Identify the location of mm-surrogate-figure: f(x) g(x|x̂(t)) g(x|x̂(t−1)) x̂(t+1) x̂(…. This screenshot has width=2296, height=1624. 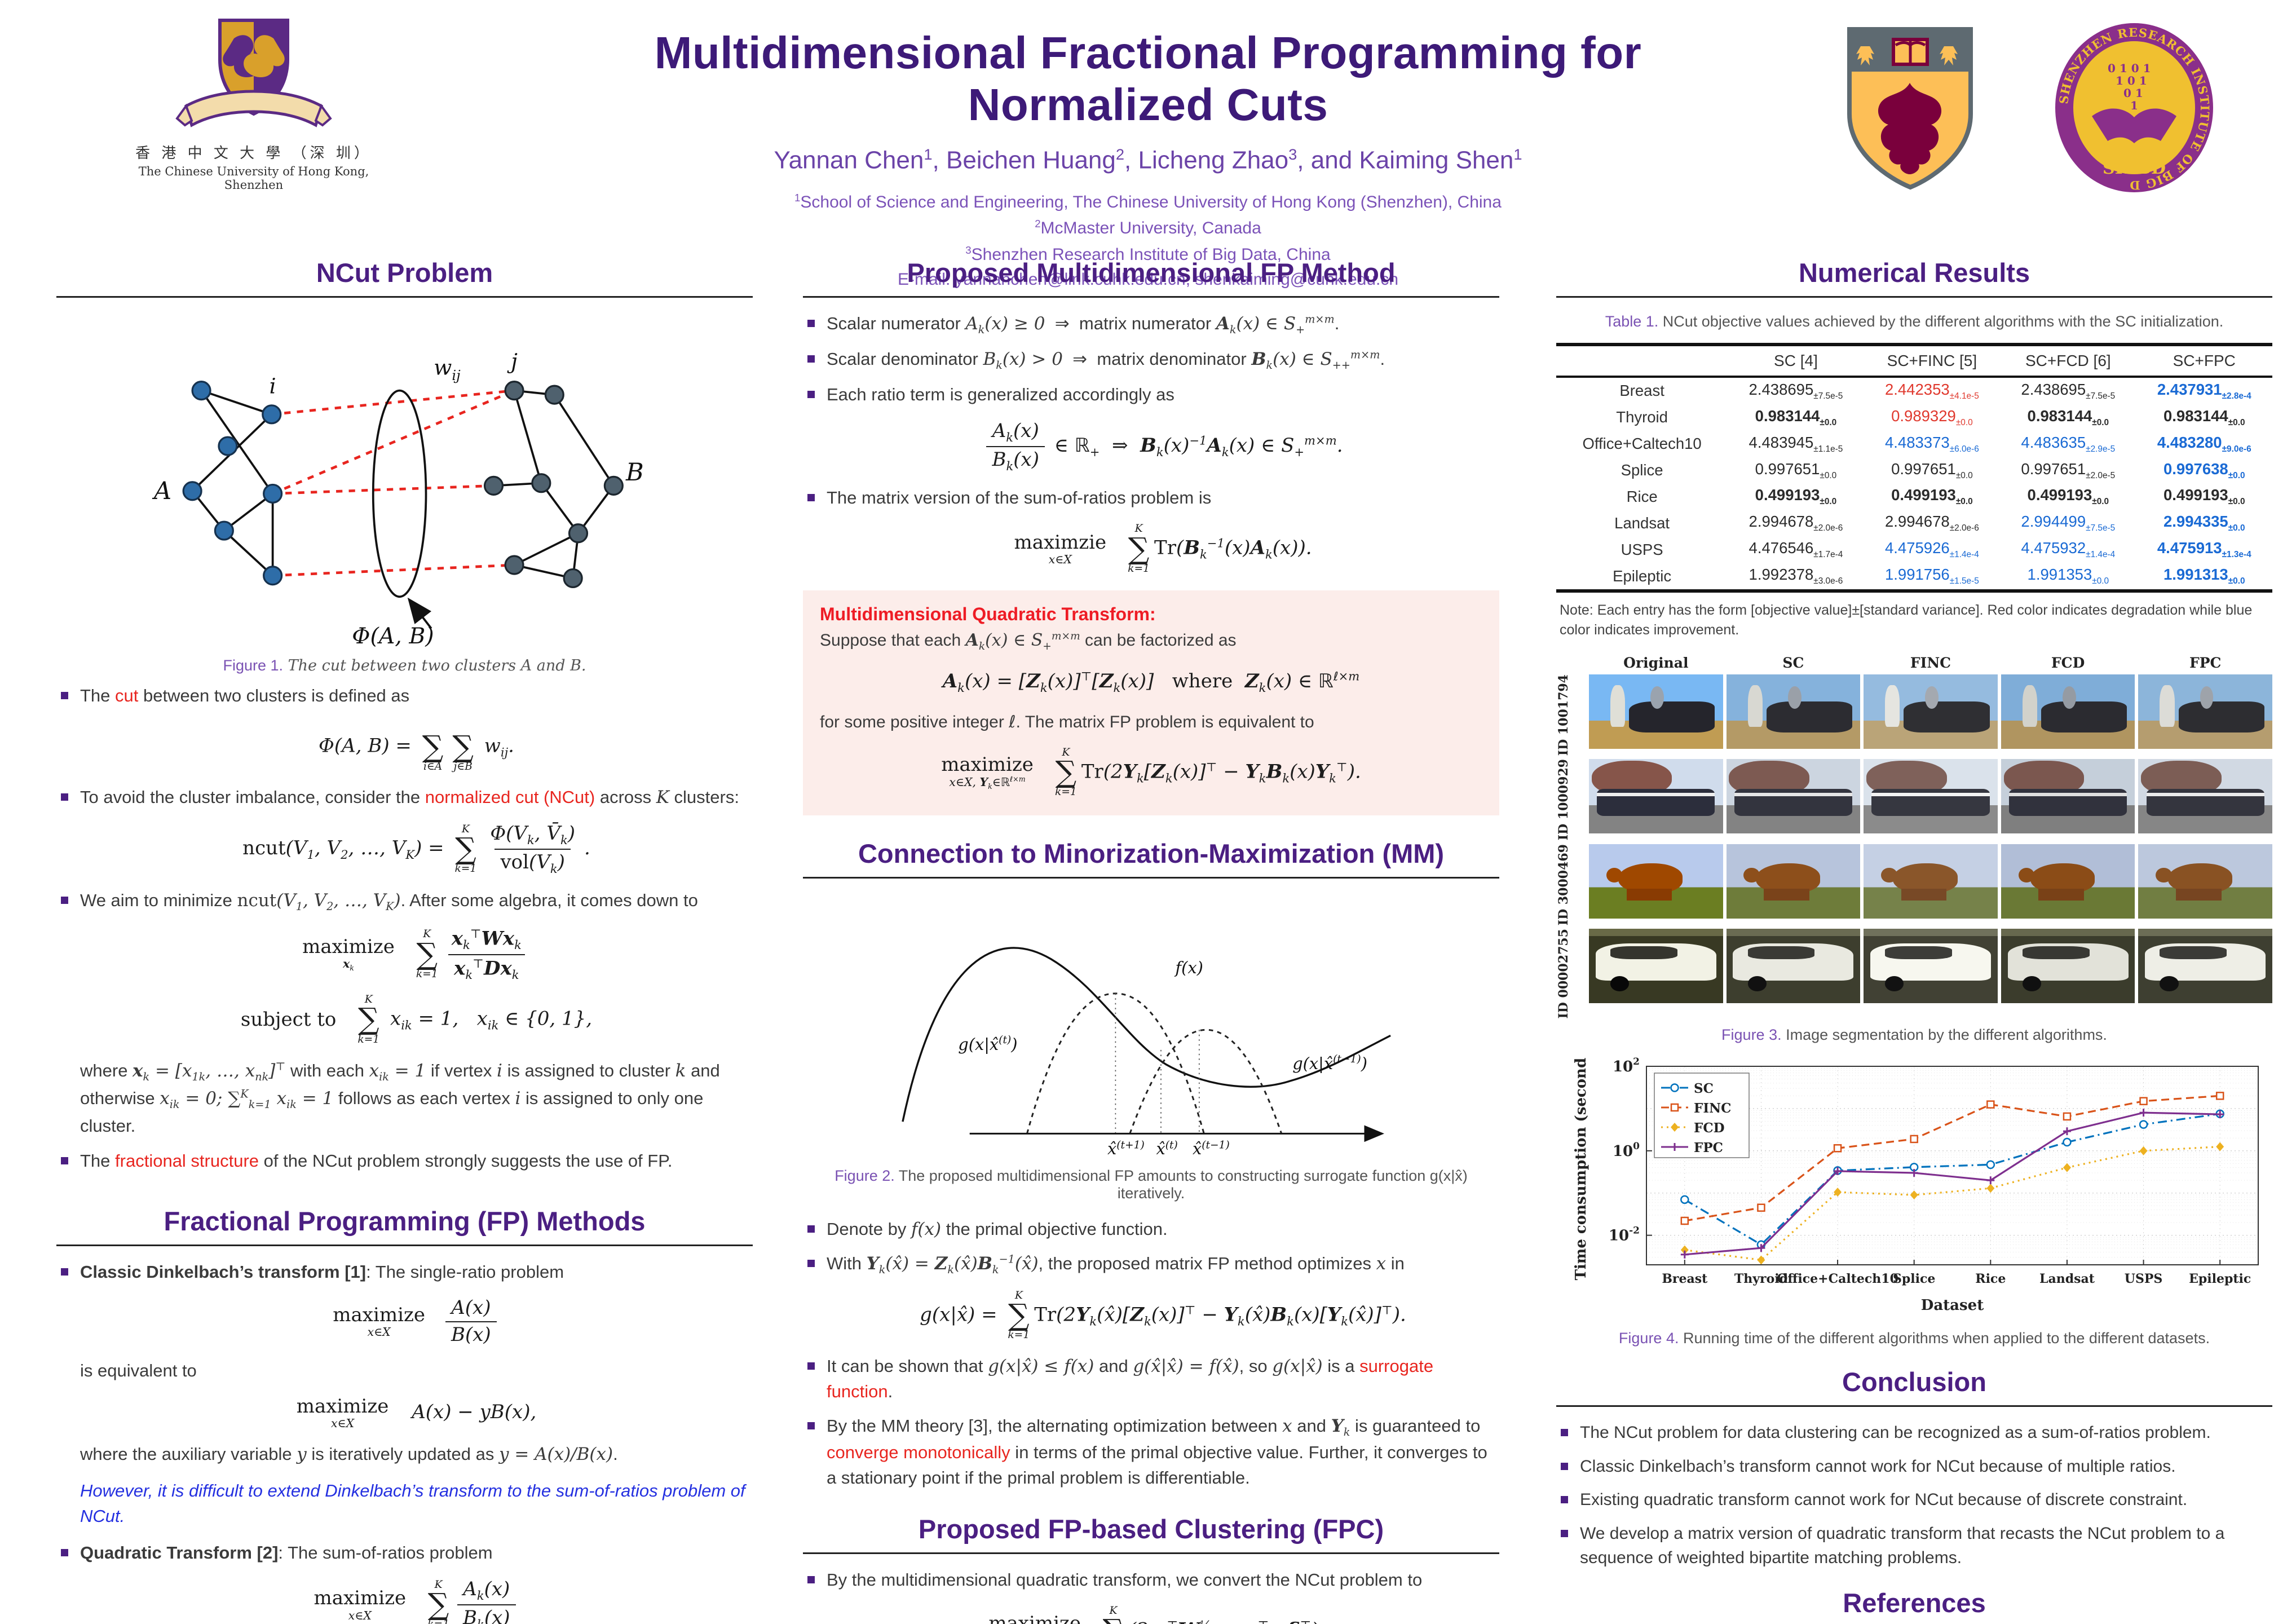
(1146, 1052).